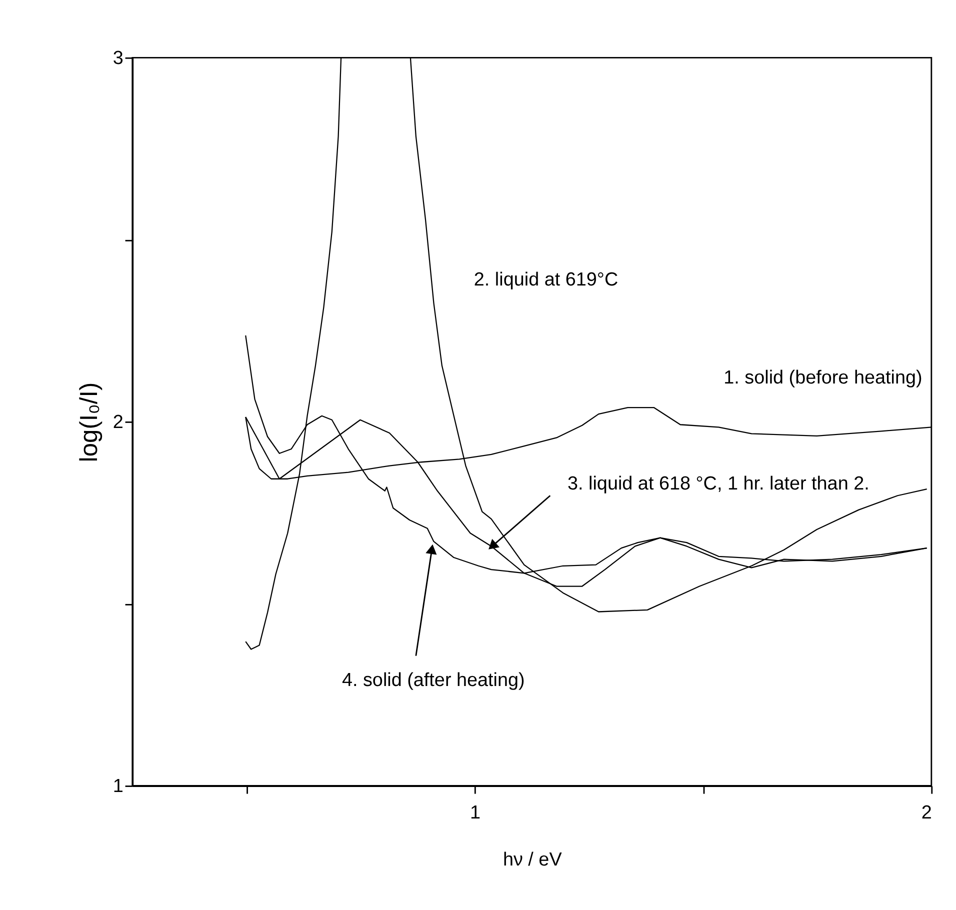  Describe the element at coordinates (719, 483) in the screenshot. I see `text: 3. liquid at 618 °C, 1 hr. later than 2.` at that location.